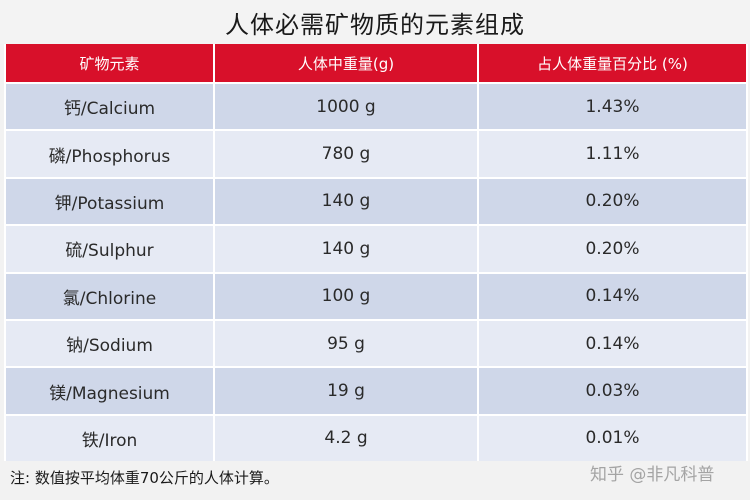  I want to click on table-row: 氯/Chlorine 100 g 0.14%, so click(376, 295).